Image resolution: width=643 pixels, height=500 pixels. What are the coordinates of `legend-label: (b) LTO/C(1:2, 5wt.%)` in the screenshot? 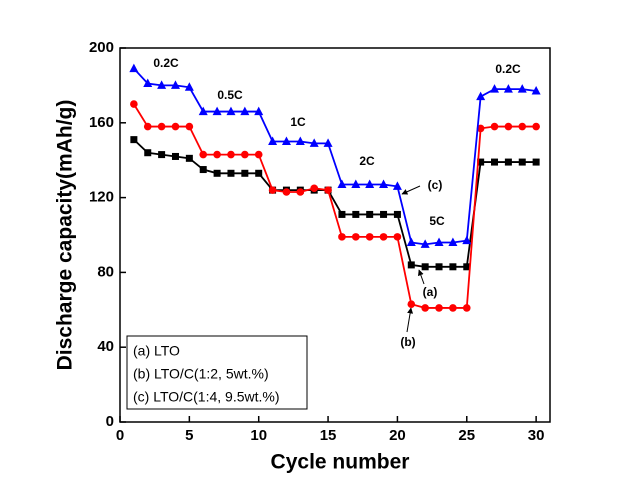 It's located at (201, 374).